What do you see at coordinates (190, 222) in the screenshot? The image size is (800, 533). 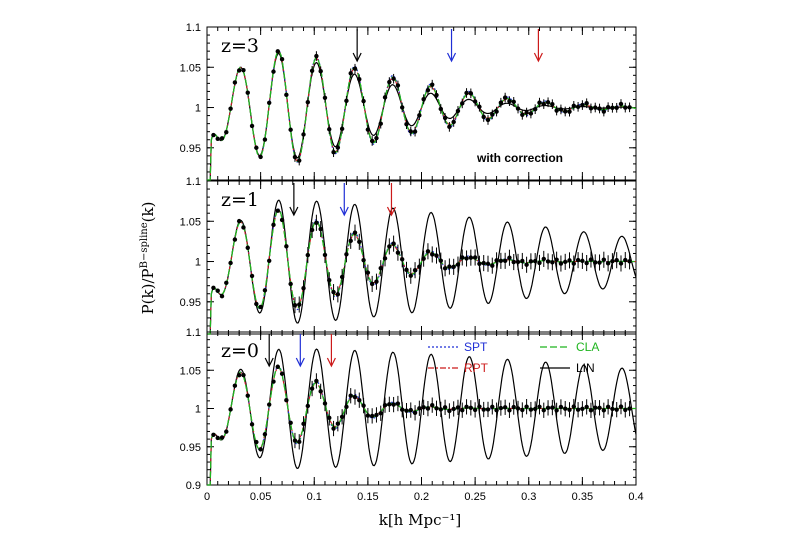 I see `y-tick-label: 1.05` at bounding box center [190, 222].